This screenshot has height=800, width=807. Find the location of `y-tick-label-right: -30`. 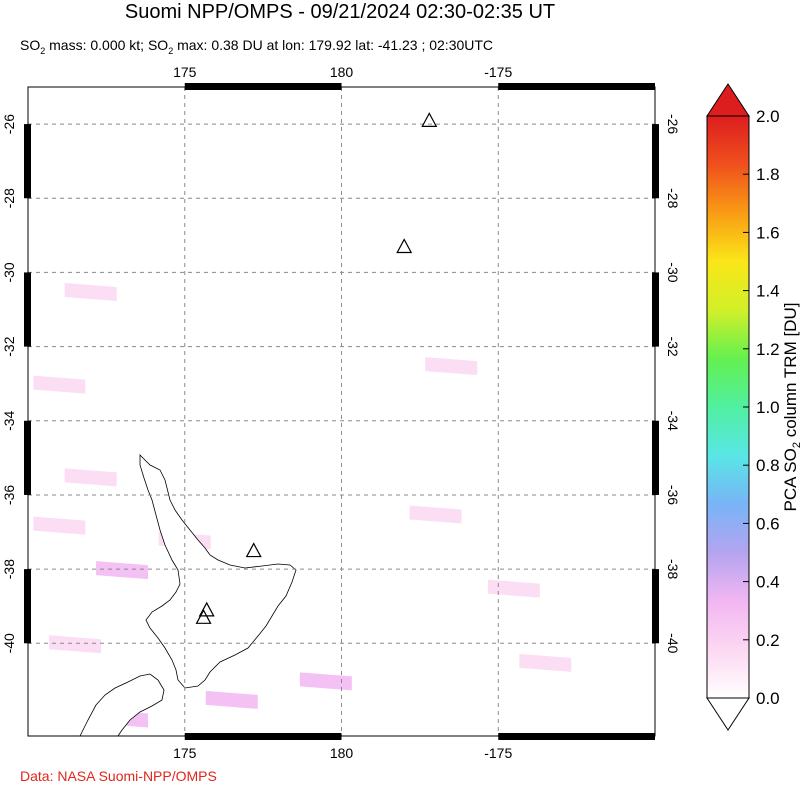

y-tick-label-right: -30 is located at coordinates (673, 272).